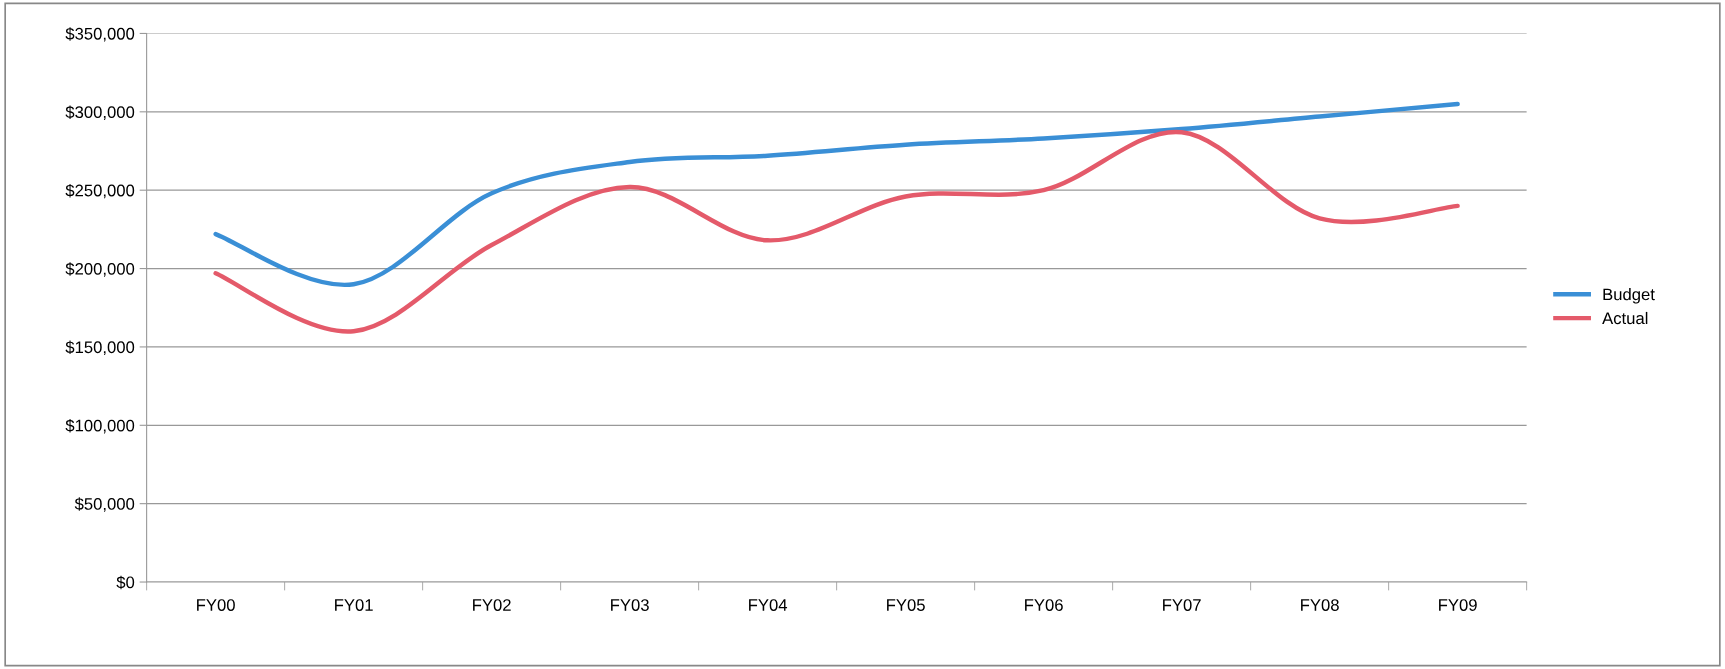 This screenshot has height=669, width=1725. I want to click on x-tick-label: FY03, so click(630, 605).